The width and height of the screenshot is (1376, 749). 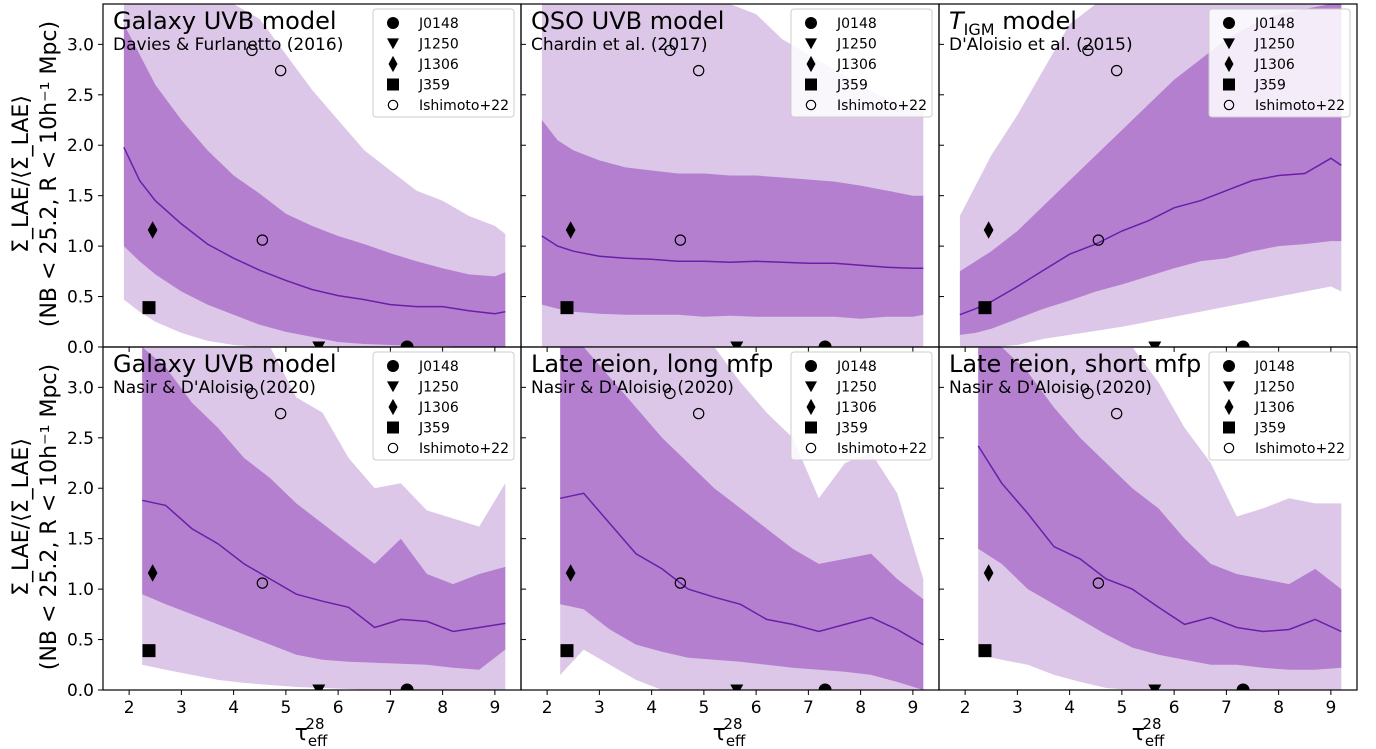 I want to click on panel-title: QSO UVB model, so click(x=627, y=21).